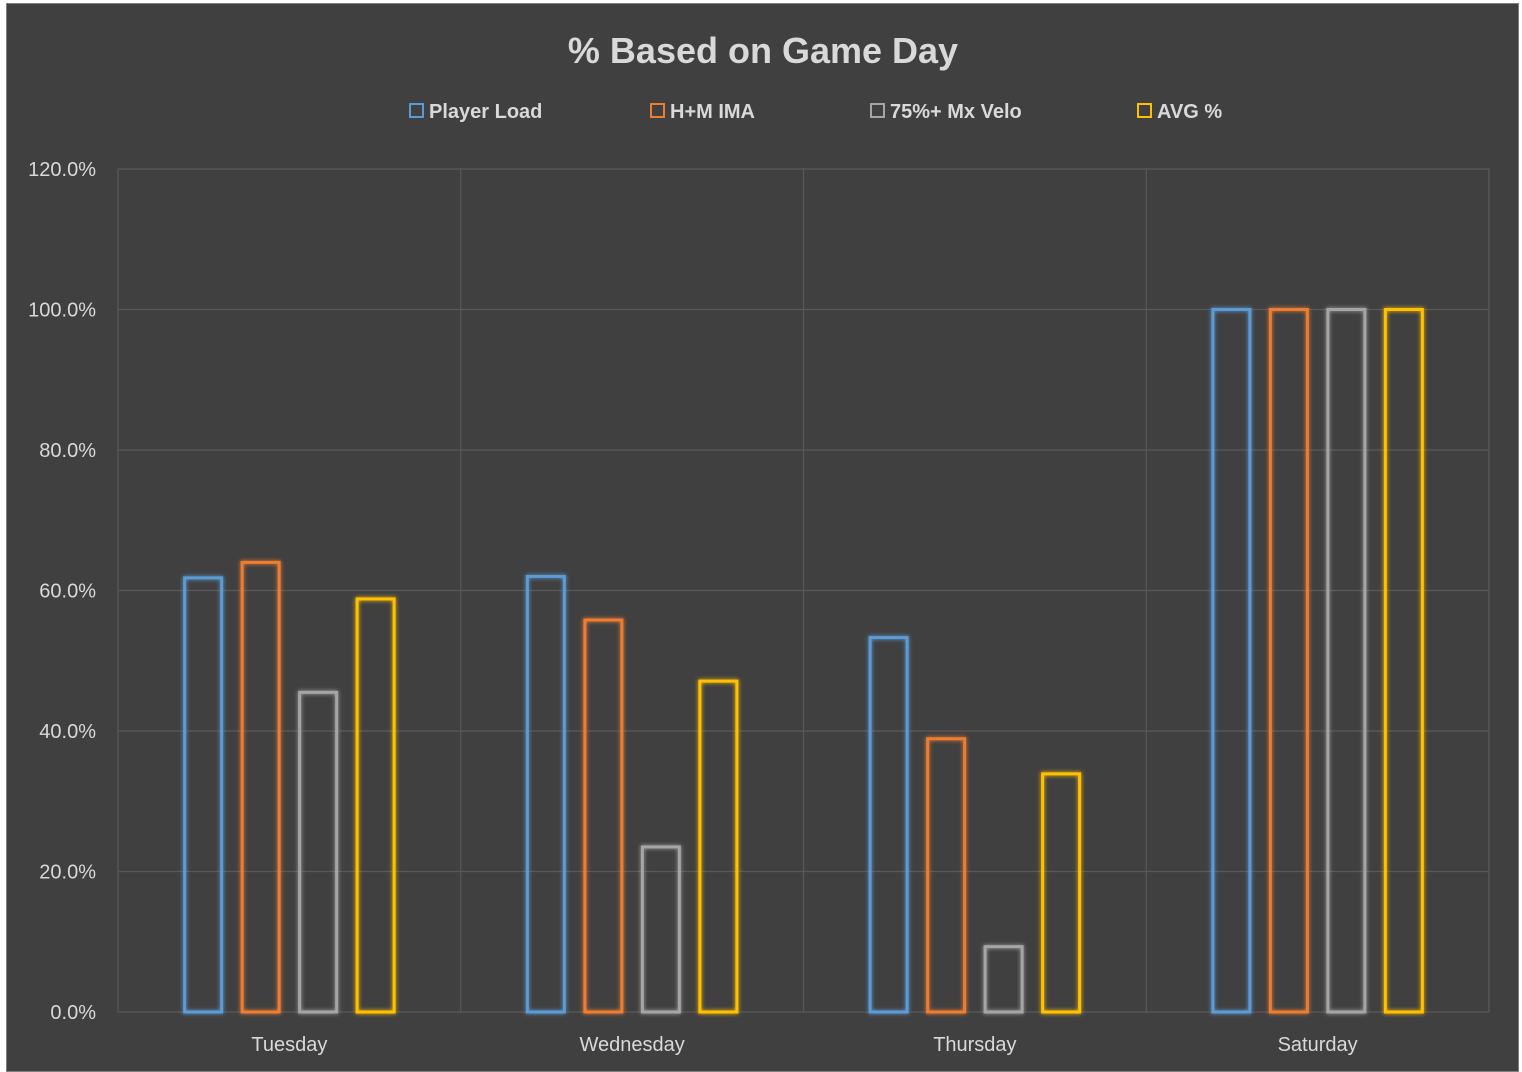  I want to click on y-axis-ticks: 0.0% 20.0% 40.0% 60.0% 80.0% 100.0% 120.0%, so click(62, 591).